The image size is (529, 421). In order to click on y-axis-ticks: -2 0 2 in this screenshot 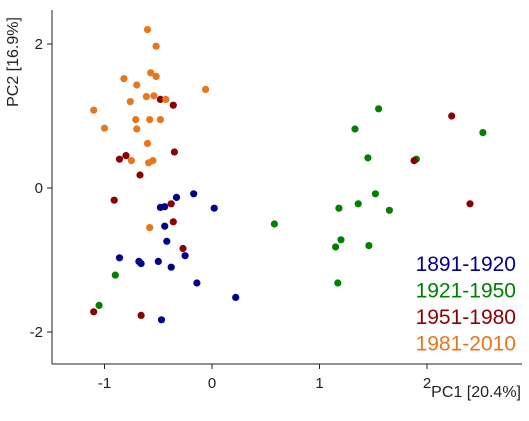, I will do `click(41, 188)`.